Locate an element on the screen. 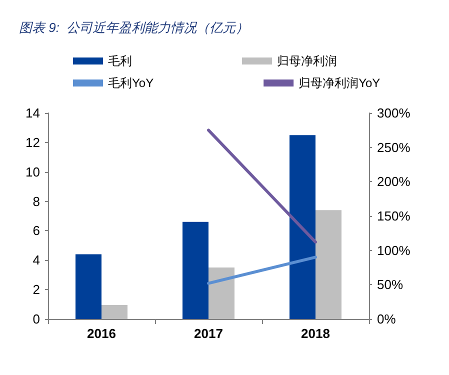 Image resolution: width=449 pixels, height=375 pixels. y2-tick-label: 100% is located at coordinates (394, 250).